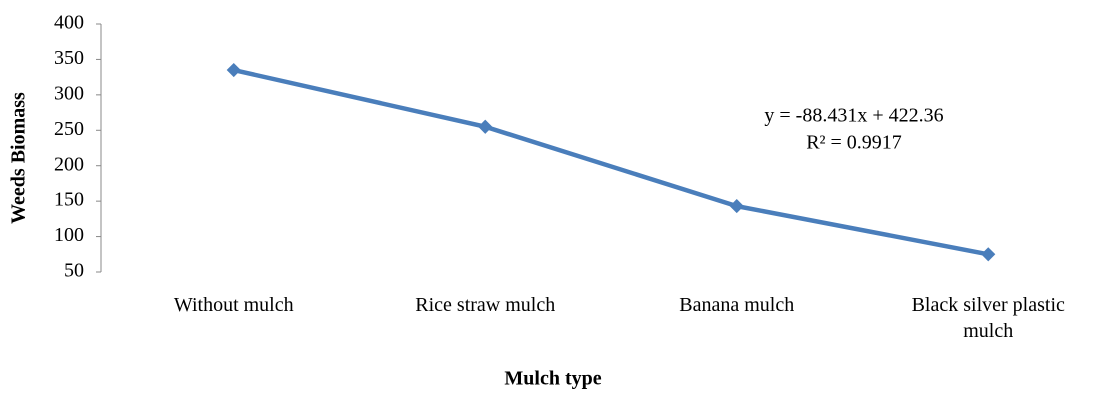 The image size is (1107, 403). What do you see at coordinates (737, 305) in the screenshot?
I see `x-tick-label: Banana mulch` at bounding box center [737, 305].